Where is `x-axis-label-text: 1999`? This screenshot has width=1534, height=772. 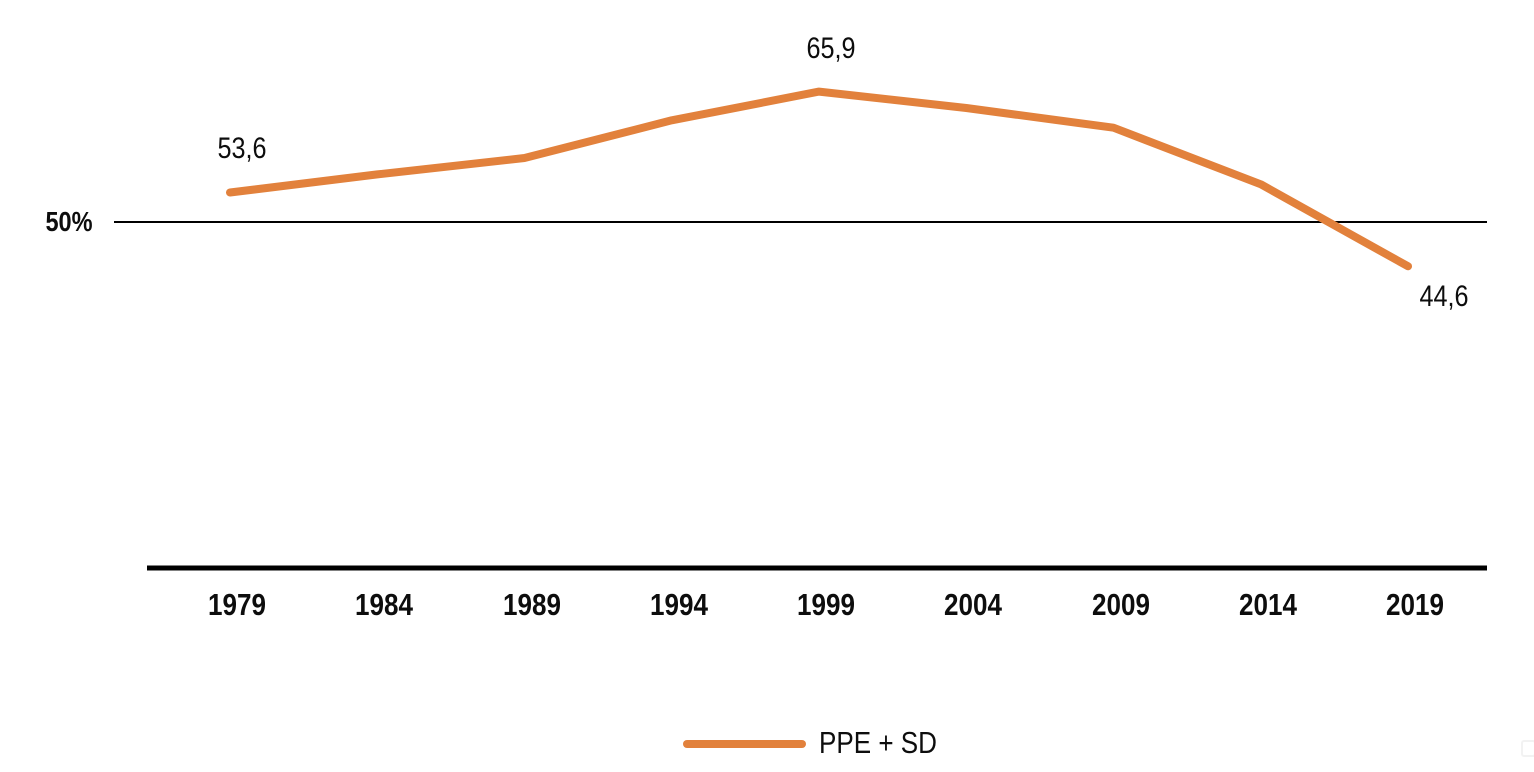
x-axis-label-text: 1999 is located at coordinates (826, 604).